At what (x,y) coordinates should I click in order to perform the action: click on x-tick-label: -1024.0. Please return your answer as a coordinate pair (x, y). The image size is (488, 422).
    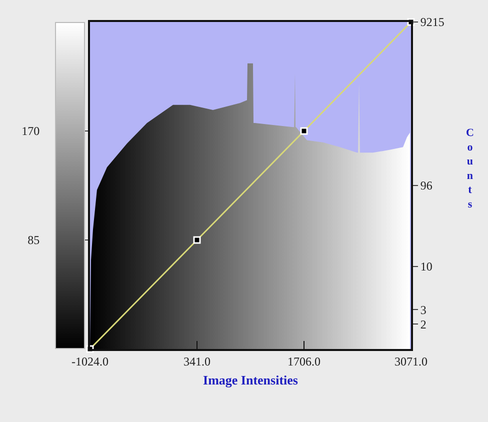
    Looking at the image, I should click on (90, 361).